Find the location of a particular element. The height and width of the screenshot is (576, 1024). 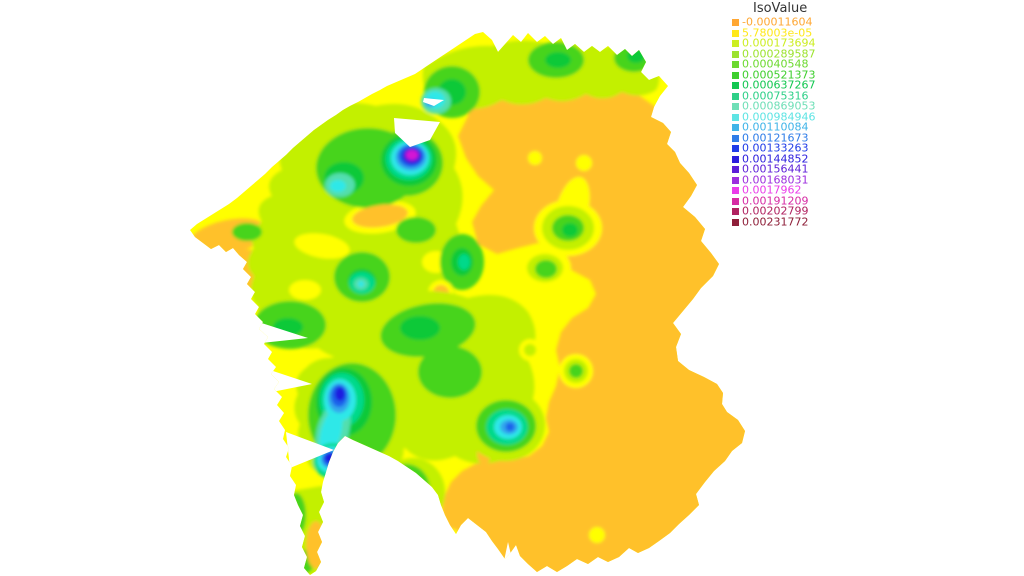

legend-item: 0.000637267 is located at coordinates (812, 85).